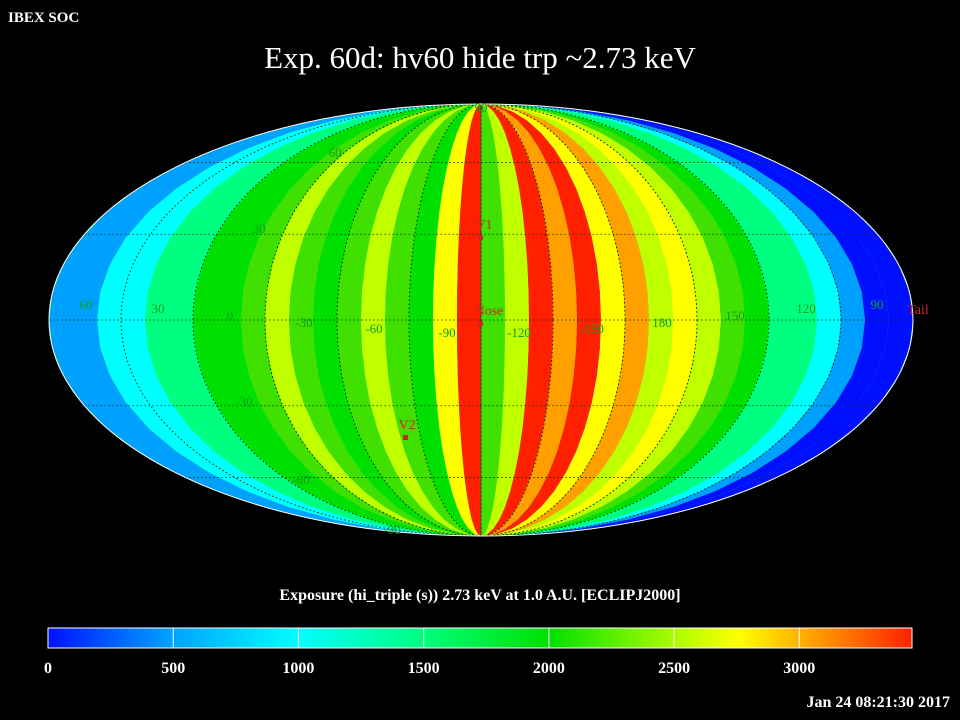 The width and height of the screenshot is (960, 720). What do you see at coordinates (592, 328) in the screenshot?
I see `lon-label-minus150: -150` at bounding box center [592, 328].